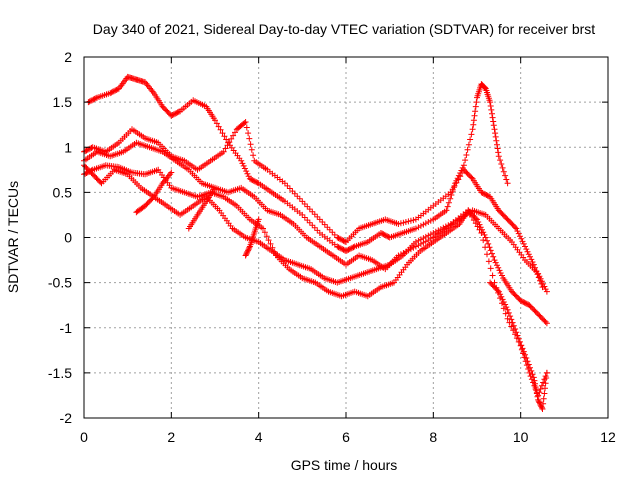 The width and height of the screenshot is (640, 480). I want to click on y-tick-label: -2, so click(66, 418).